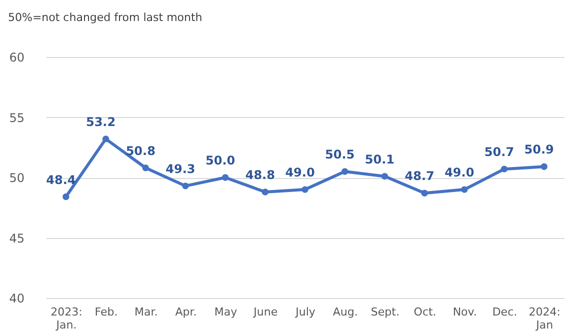 This screenshot has height=336, width=574. Describe the element at coordinates (16, 57) in the screenshot. I see `y-tick-label: 60` at that location.